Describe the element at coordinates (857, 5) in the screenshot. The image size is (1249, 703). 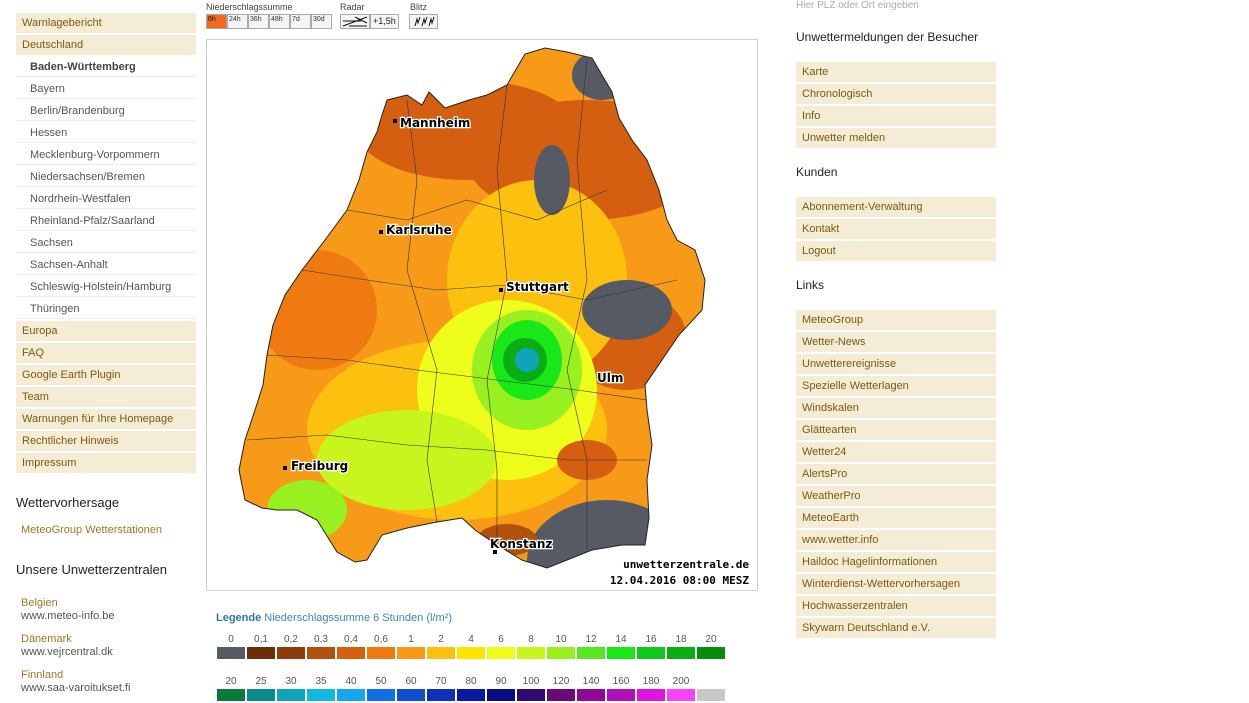
I see `location-search-input: Hier PLZ oder Ort eingeben` at that location.